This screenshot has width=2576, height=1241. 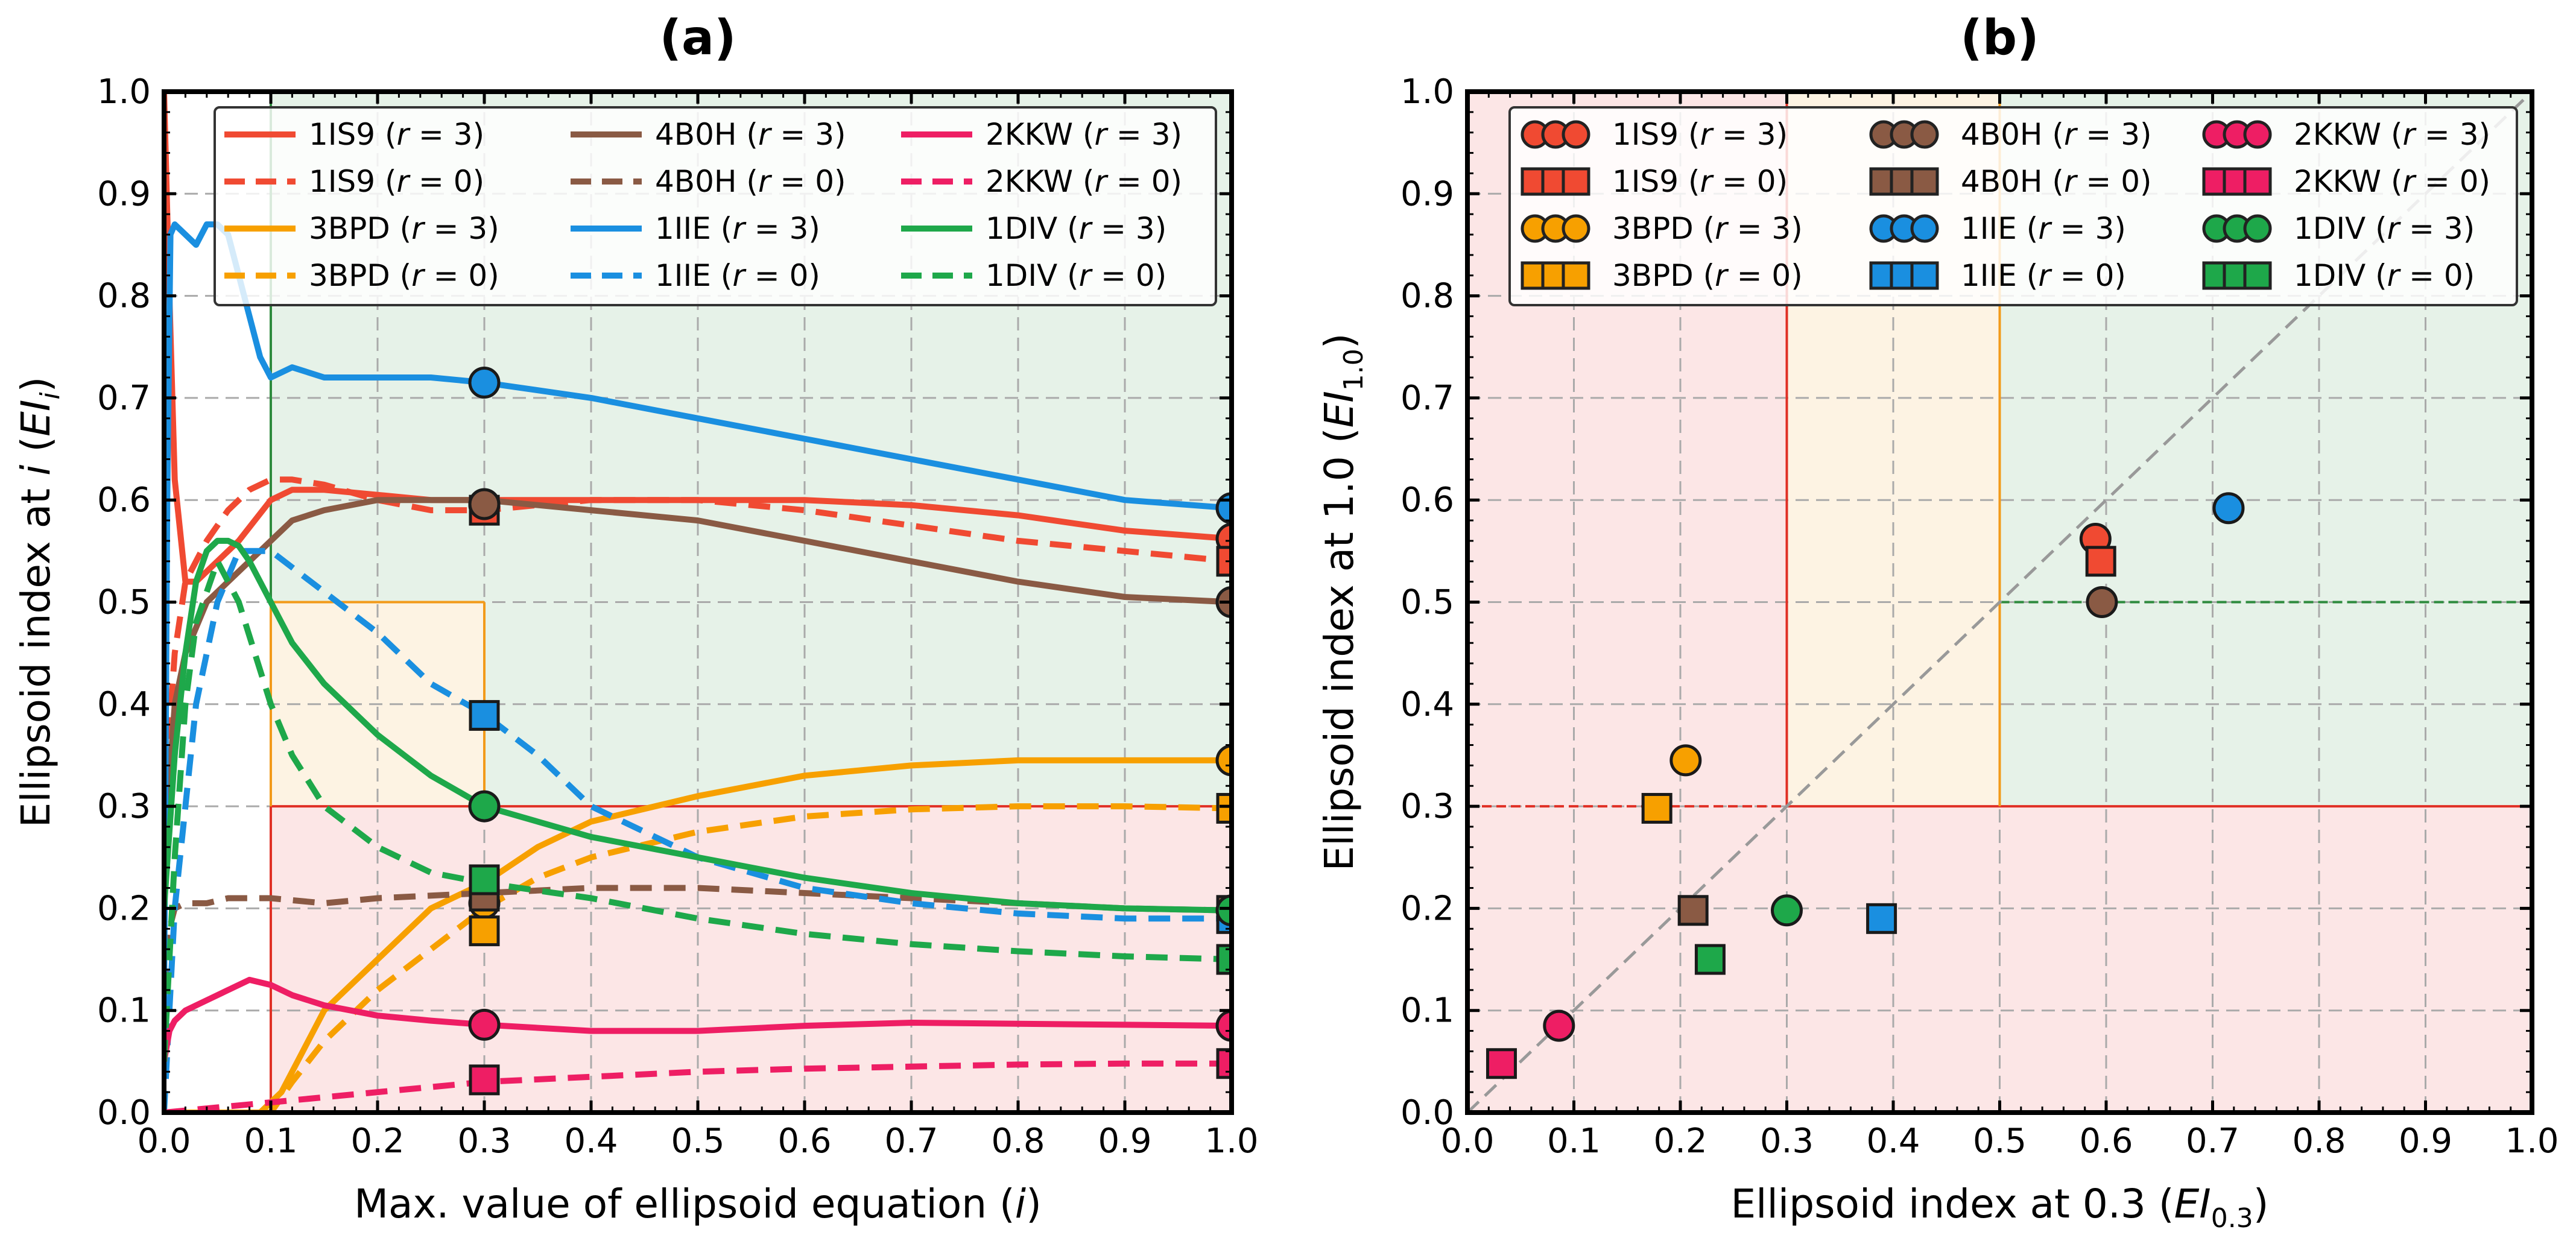 I want to click on legend-label: 1IS9 (r = 3), so click(x=1700, y=134).